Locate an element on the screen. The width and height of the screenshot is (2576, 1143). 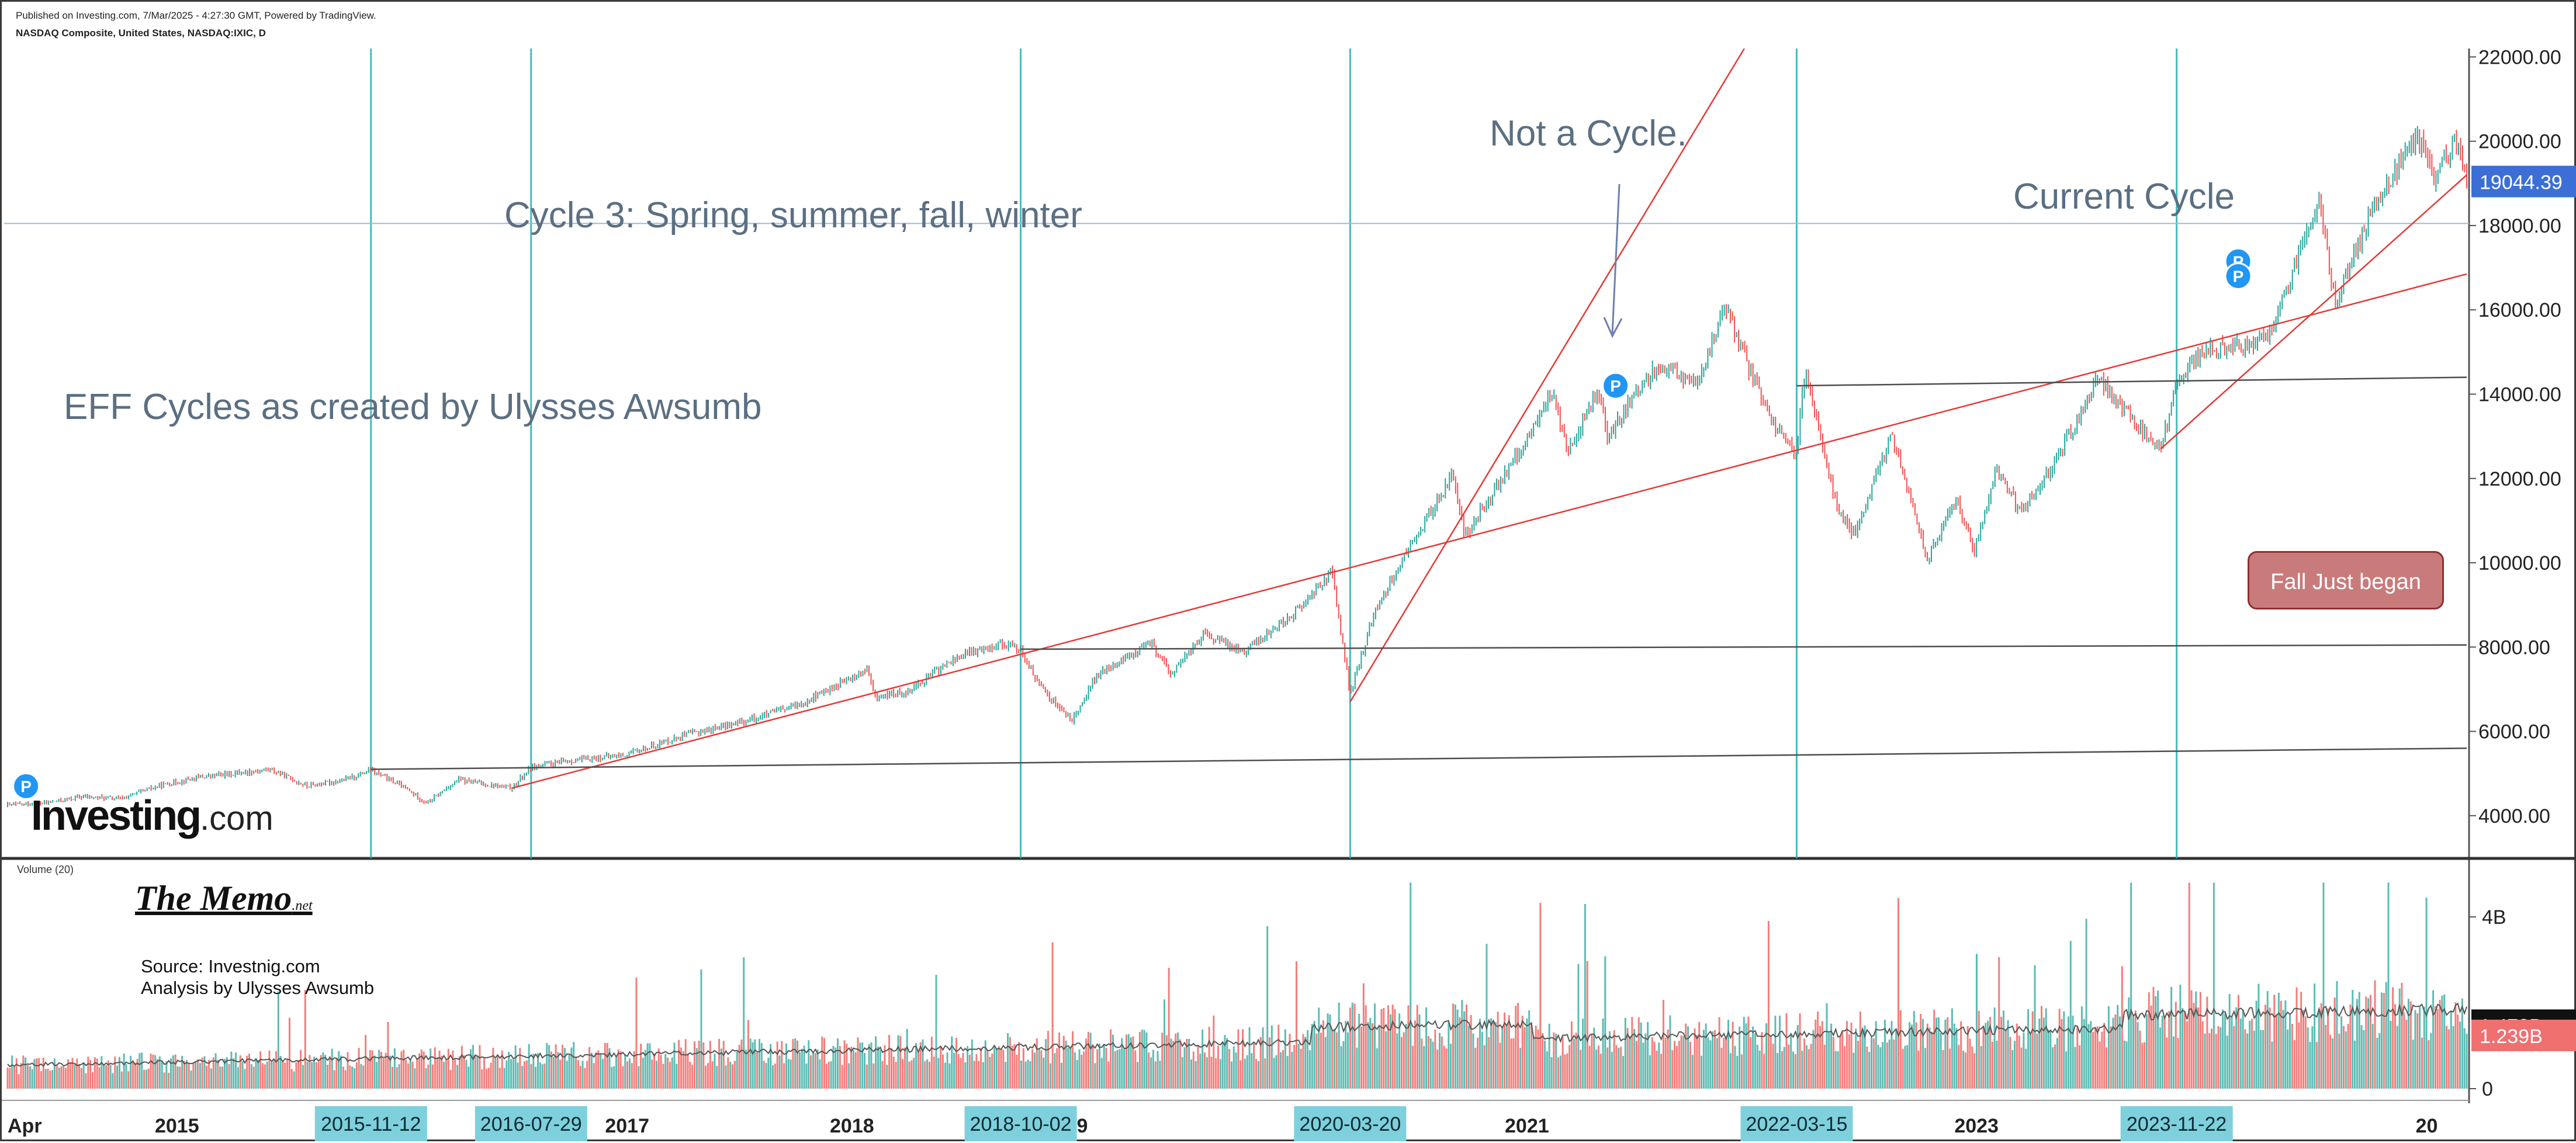
date-badge: 2018-10-02 is located at coordinates (1021, 1123).